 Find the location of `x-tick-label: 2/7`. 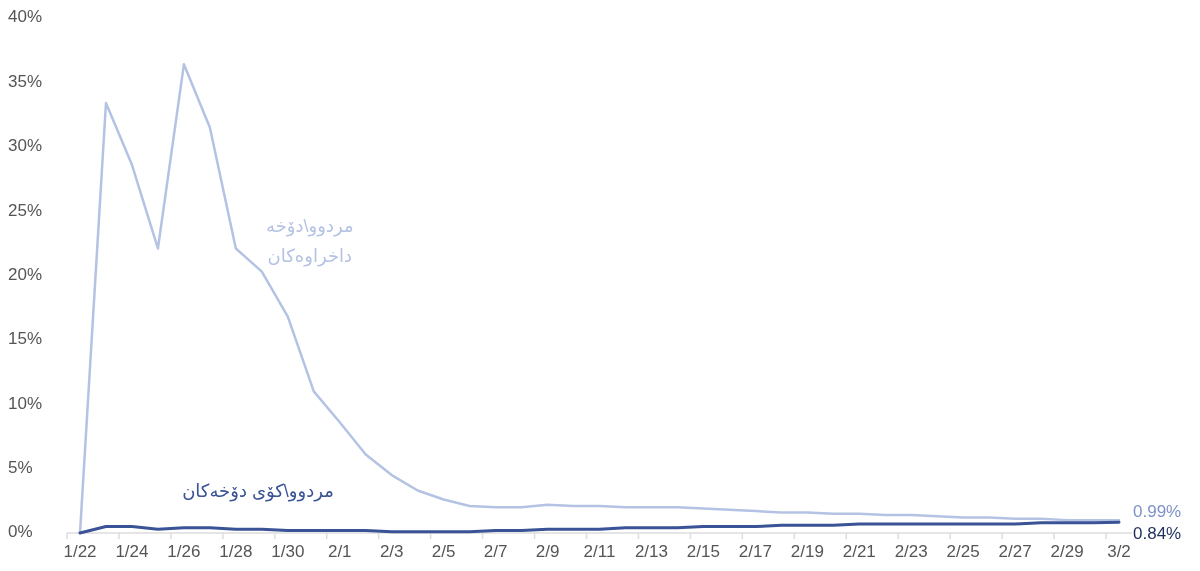

x-tick-label: 2/7 is located at coordinates (495, 551).